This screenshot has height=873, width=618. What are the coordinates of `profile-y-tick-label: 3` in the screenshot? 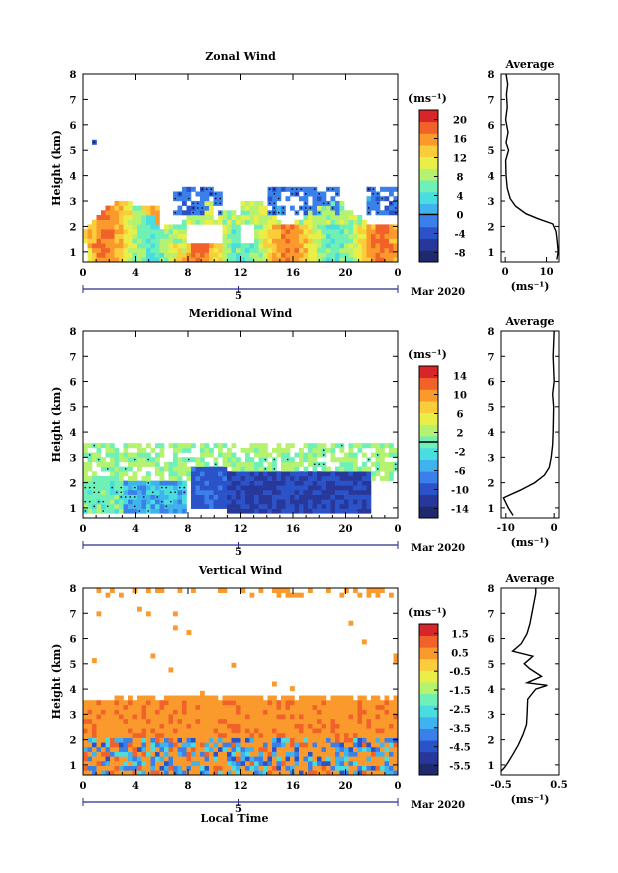 It's located at (491, 715).